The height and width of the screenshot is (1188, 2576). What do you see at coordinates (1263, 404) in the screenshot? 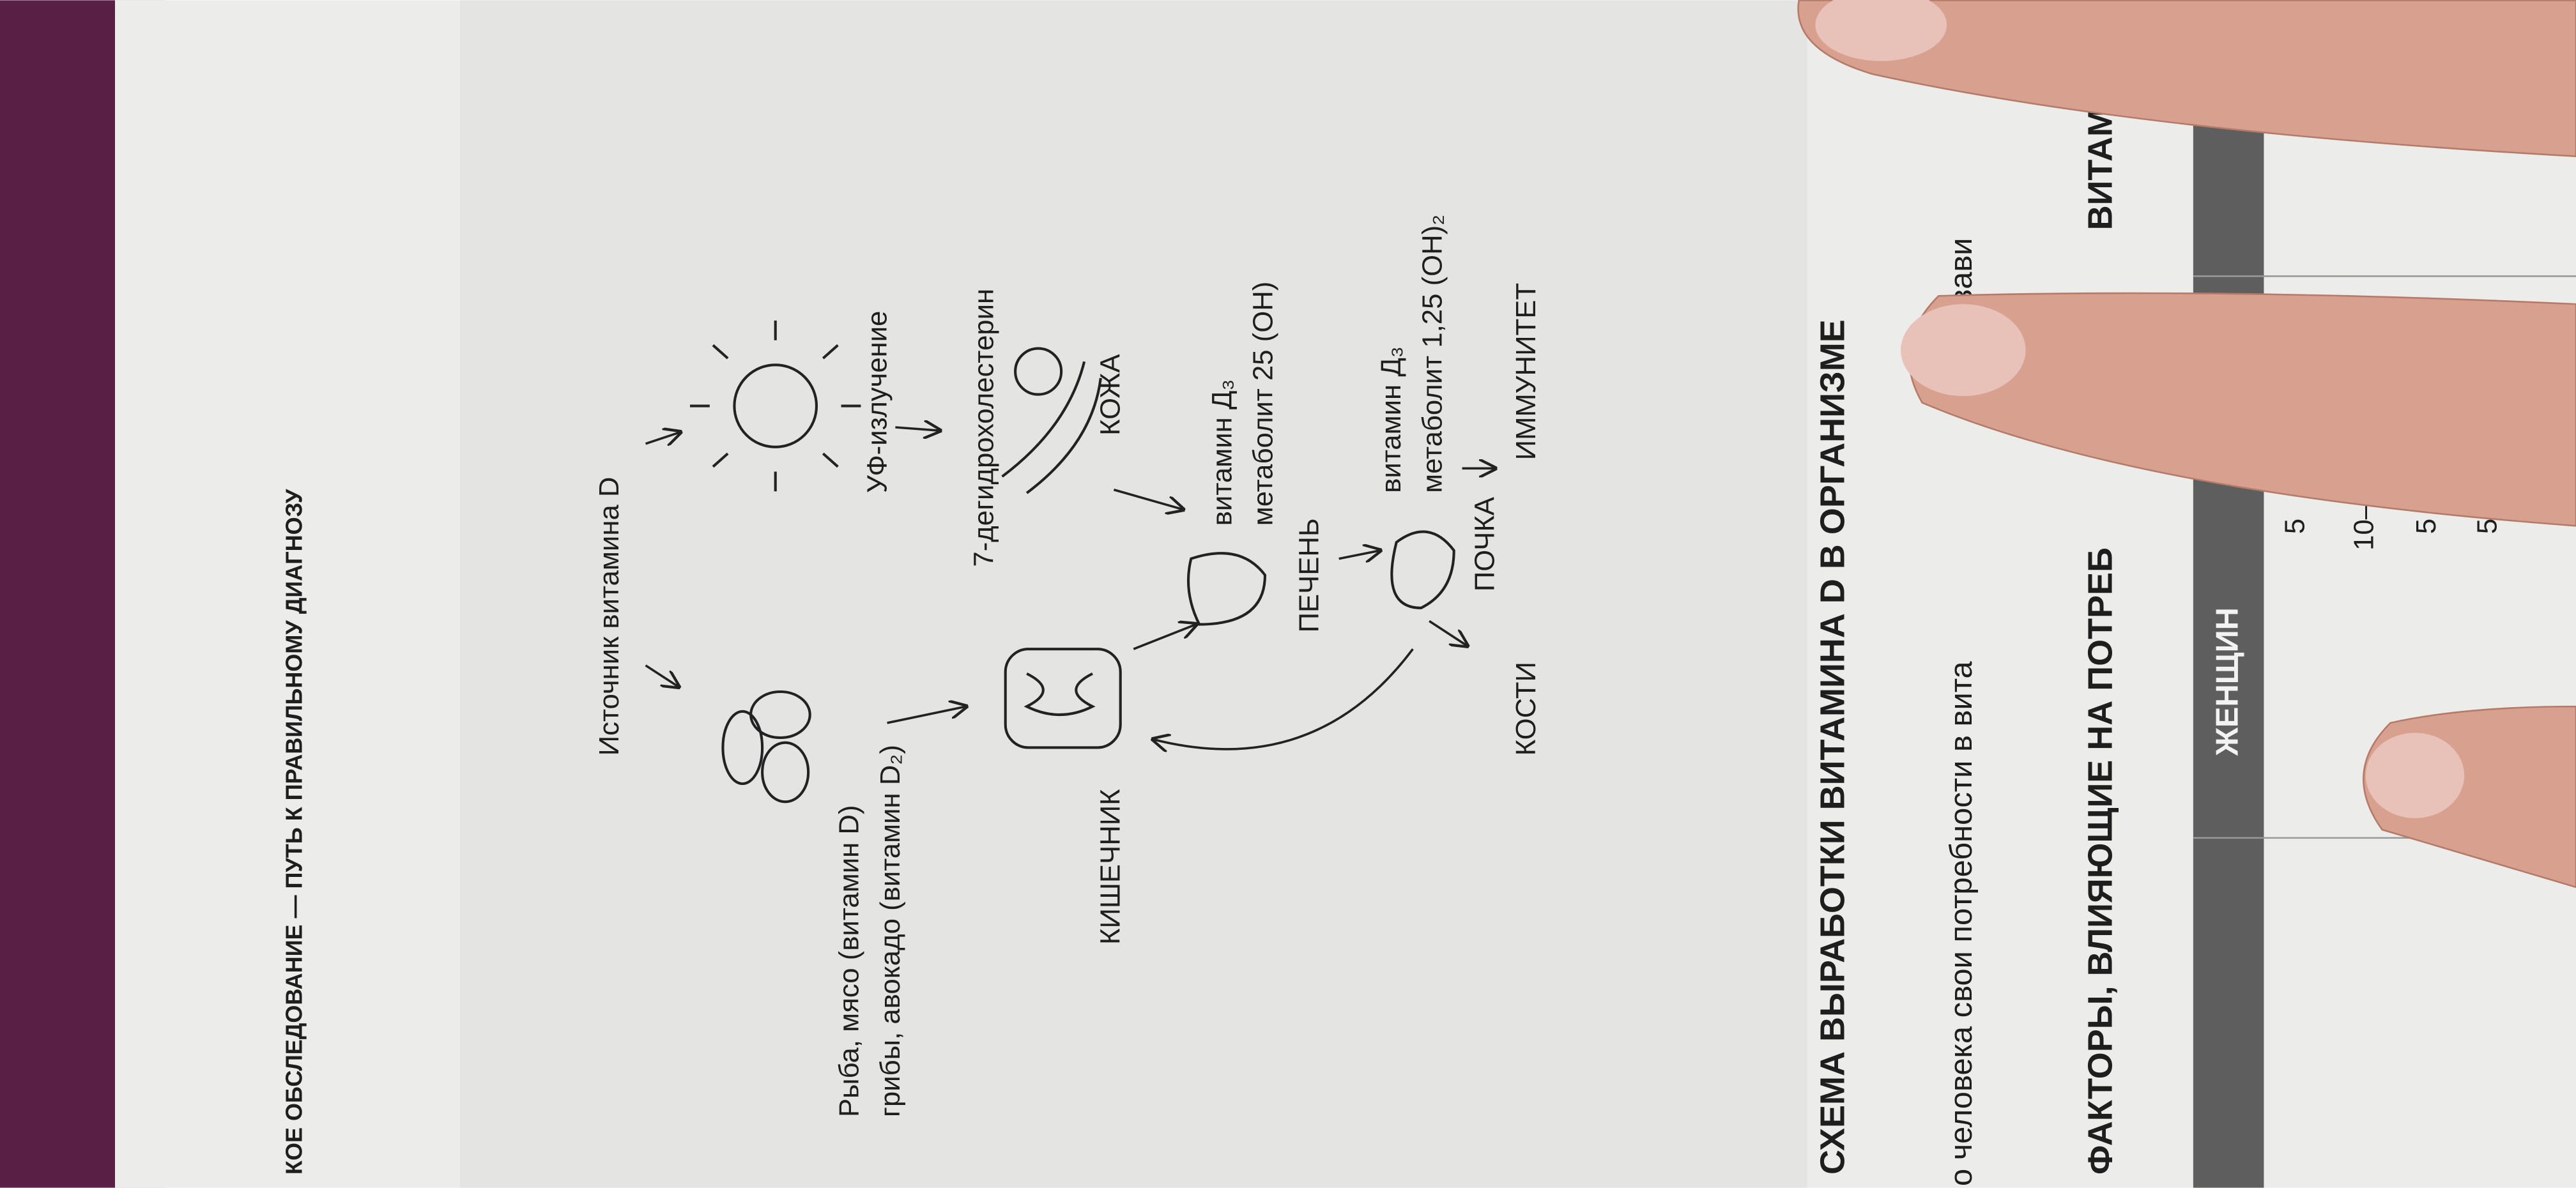
I see `metabolite-label: метаболит 25 (OH)` at bounding box center [1263, 404].